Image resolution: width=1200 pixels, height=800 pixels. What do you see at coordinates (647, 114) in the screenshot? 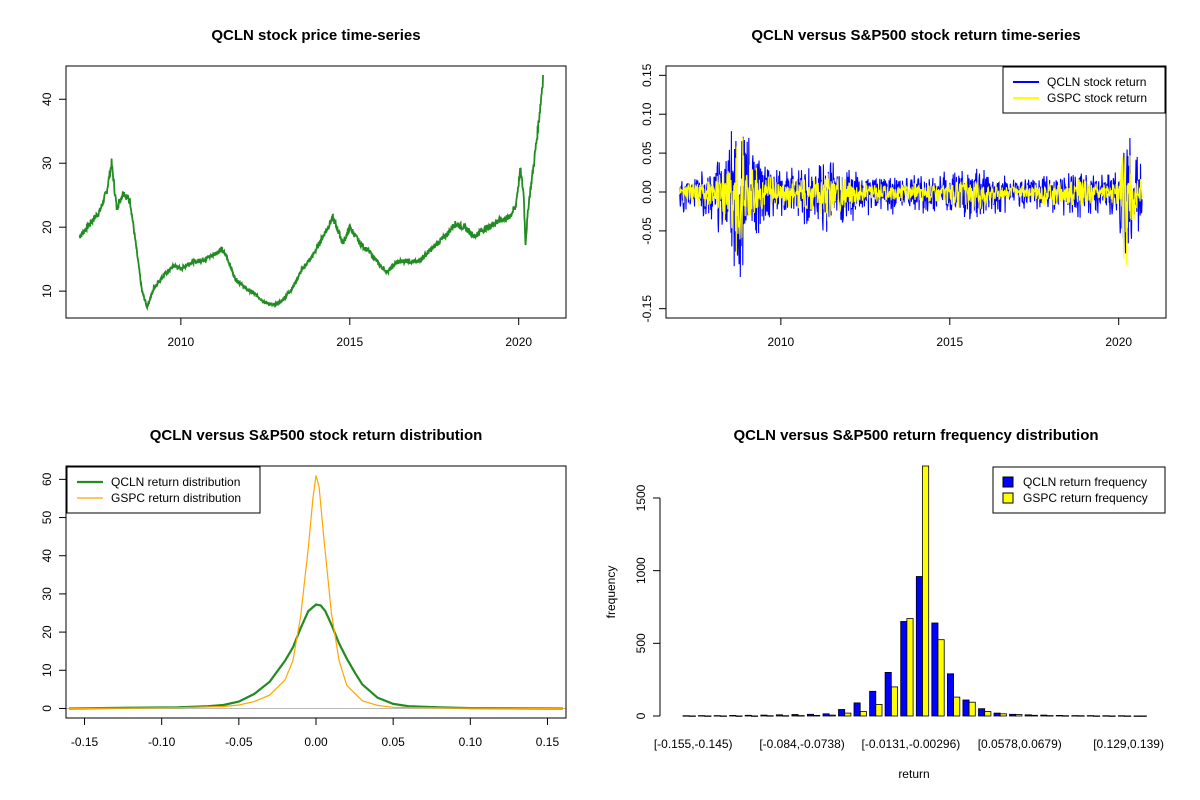
I see `panel2-y-tick-label: 0.10` at bounding box center [647, 114].